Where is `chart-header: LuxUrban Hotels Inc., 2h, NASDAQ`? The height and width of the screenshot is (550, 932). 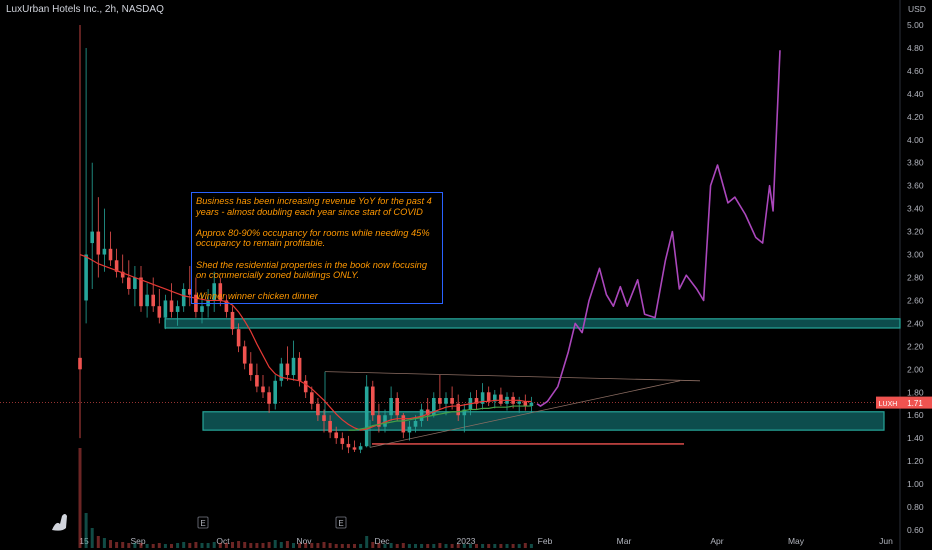 chart-header: LuxUrban Hotels Inc., 2h, NASDAQ is located at coordinates (85, 9).